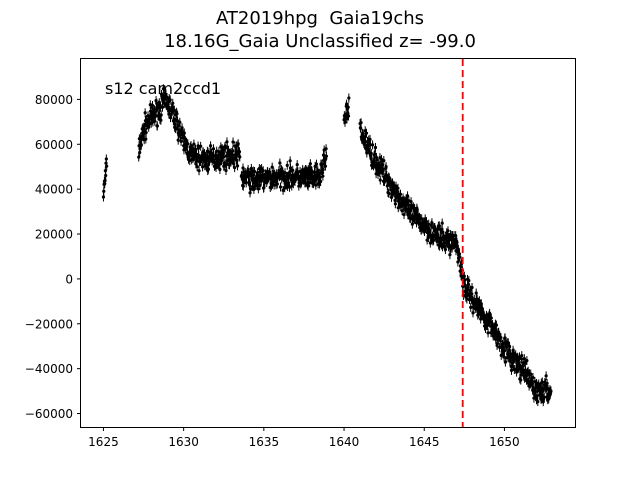 The width and height of the screenshot is (640, 480). Describe the element at coordinates (49, 369) in the screenshot. I see `y-tick-label: −40000` at that location.